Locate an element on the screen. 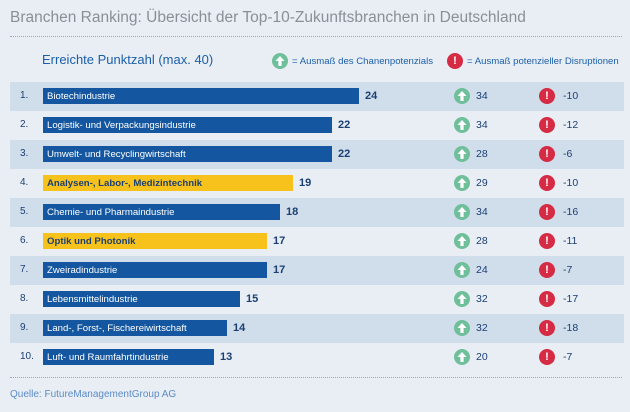 The image size is (630, 412). rank-label: 9. is located at coordinates (24, 327).